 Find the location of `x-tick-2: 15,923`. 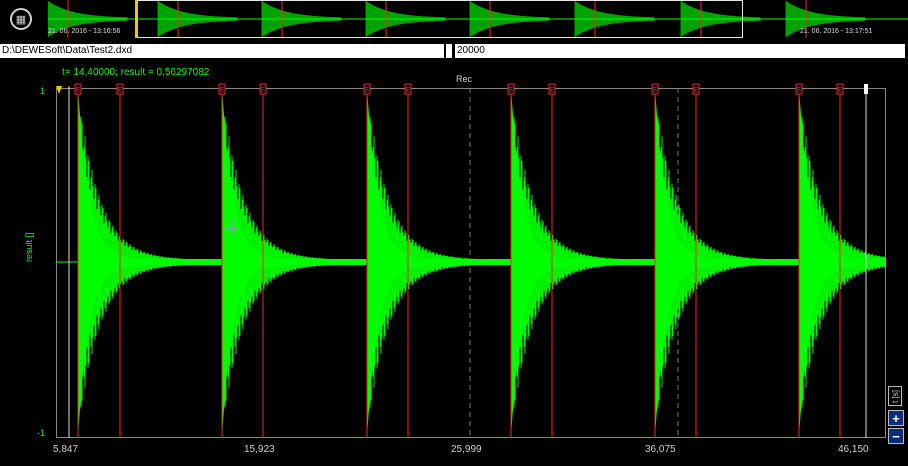

x-tick-2: 15,923 is located at coordinates (259, 449).